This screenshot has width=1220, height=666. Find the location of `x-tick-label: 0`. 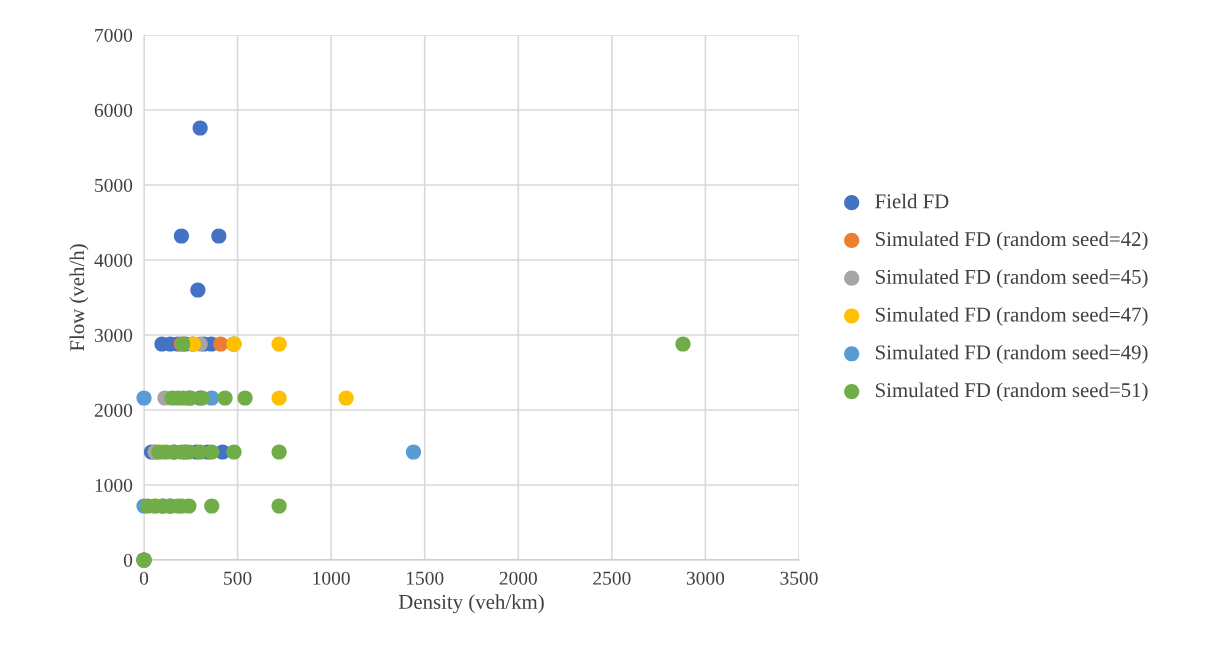

x-tick-label: 0 is located at coordinates (144, 578).